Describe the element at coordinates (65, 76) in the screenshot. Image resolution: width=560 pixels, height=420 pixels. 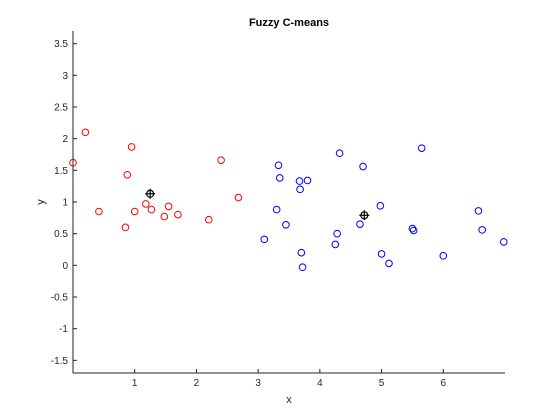
I see `y-tick-label: 3` at that location.